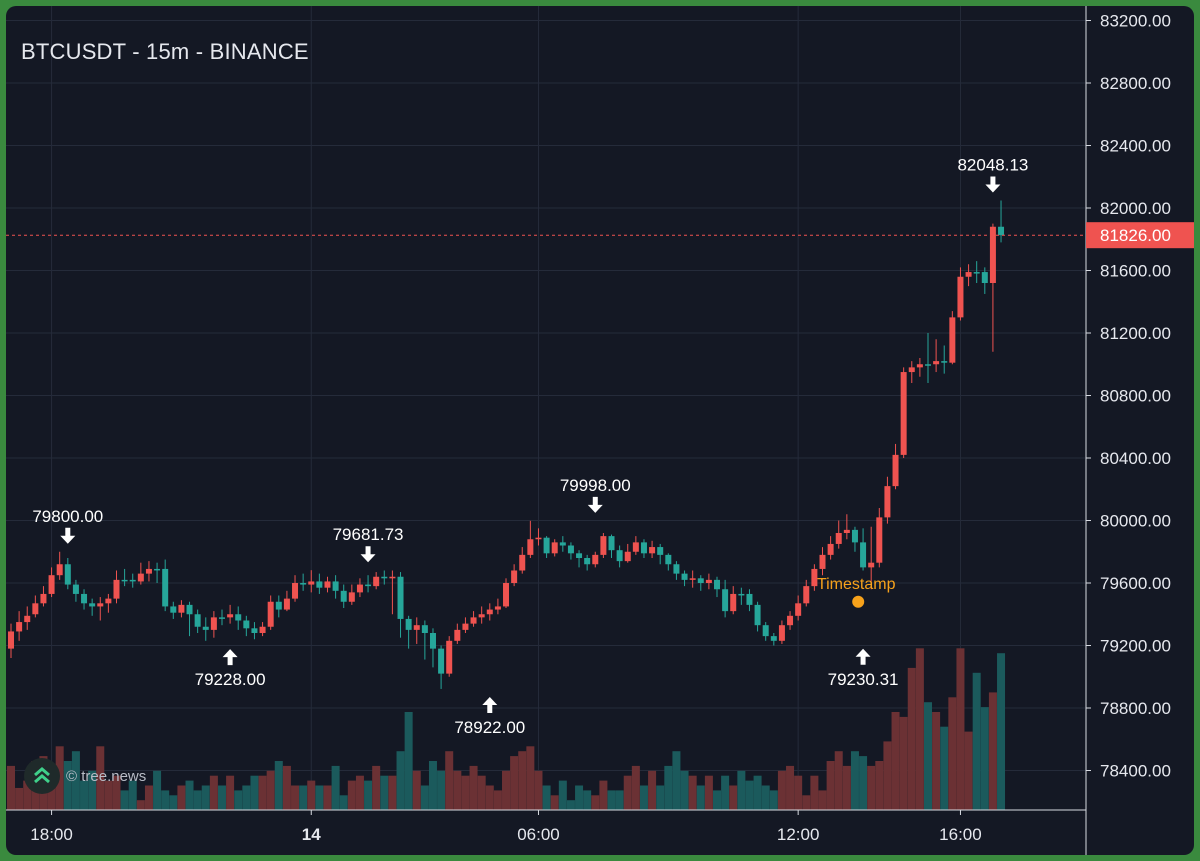 The image size is (1200, 861). What do you see at coordinates (230, 657) in the screenshot?
I see `arrow-up-icon` at bounding box center [230, 657].